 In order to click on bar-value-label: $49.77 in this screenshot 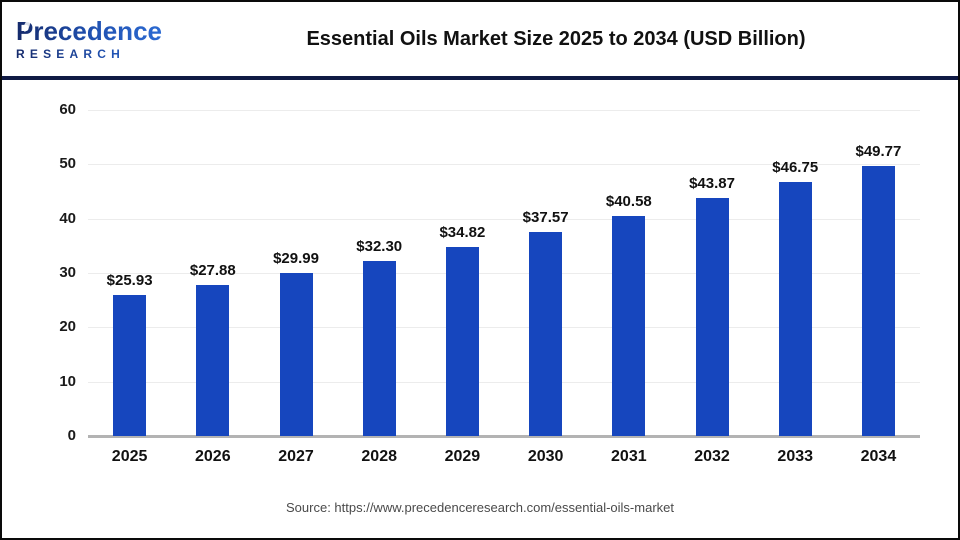, I will do `click(878, 151)`.